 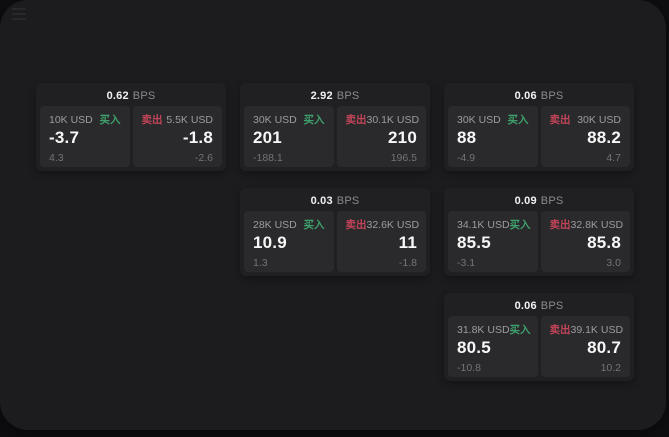 I want to click on buy-panel: 10K USD 买入 -3.7 4.3, so click(x=85, y=136).